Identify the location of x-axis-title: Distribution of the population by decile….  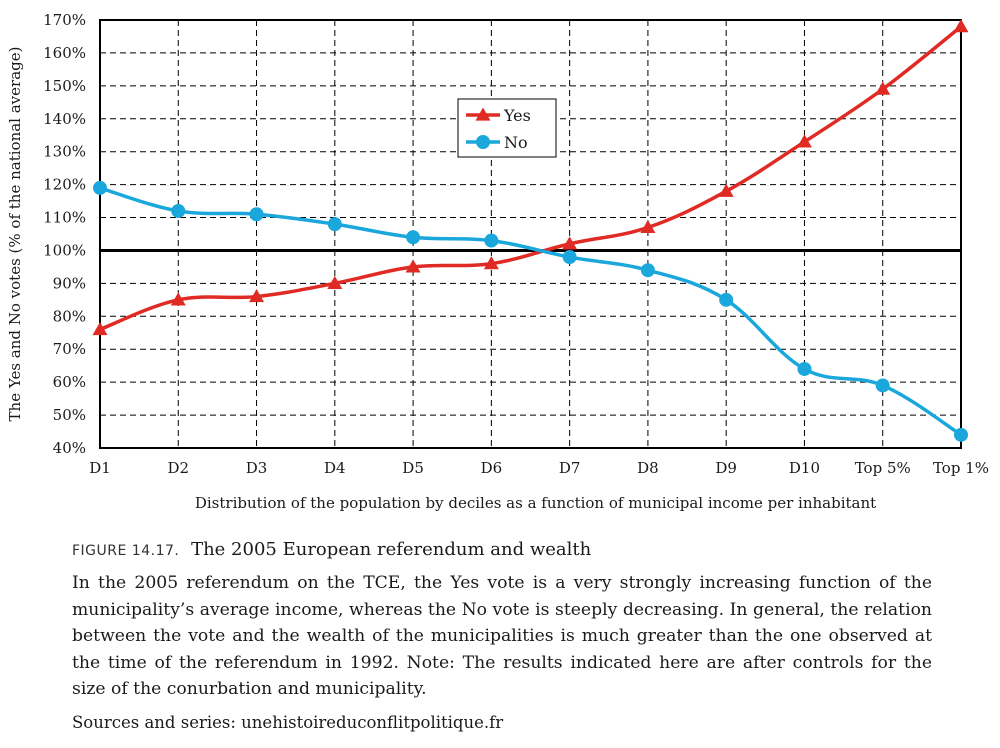
(535, 503).